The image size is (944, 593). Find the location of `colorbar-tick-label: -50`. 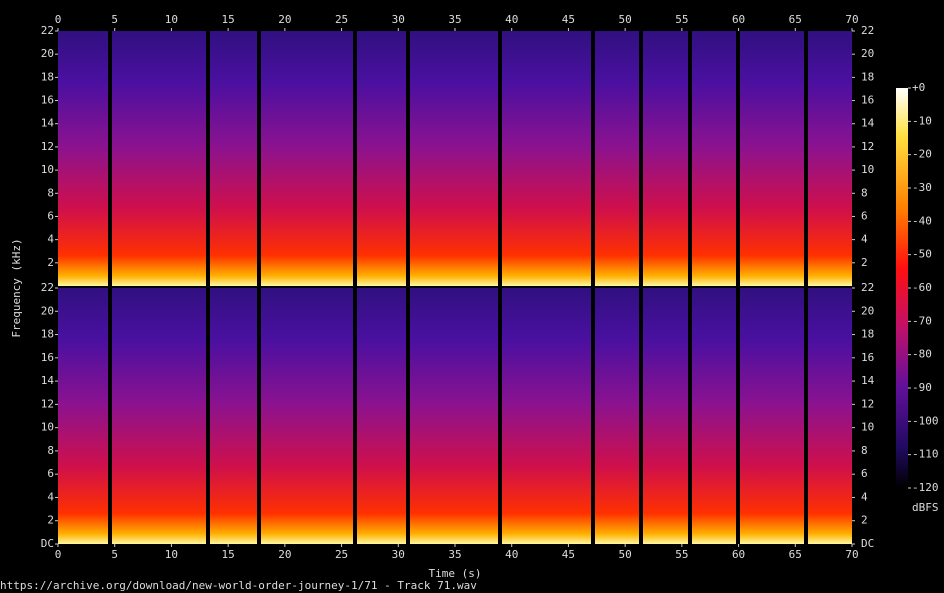

colorbar-tick-label: -50 is located at coordinates (922, 254).